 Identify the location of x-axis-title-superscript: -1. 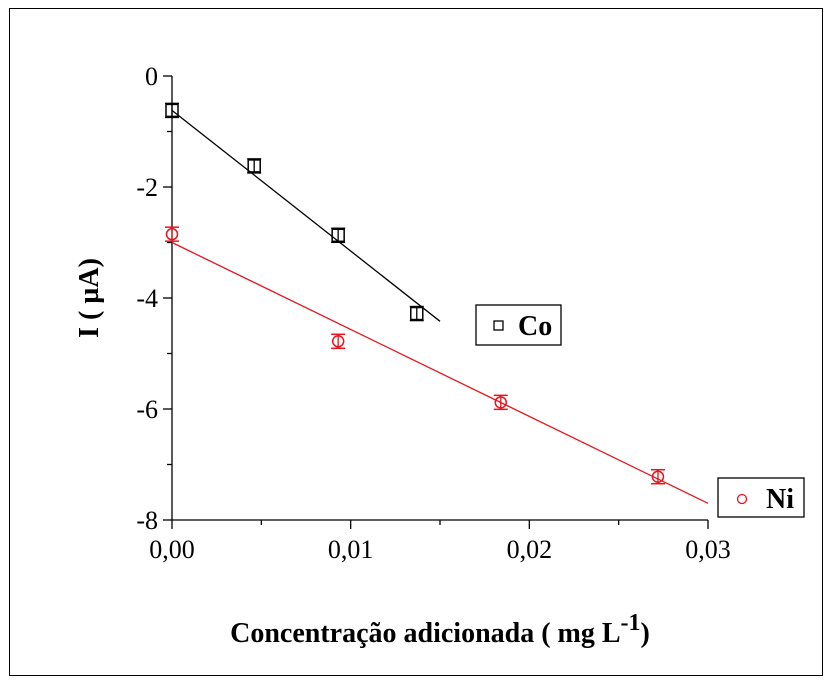
(631, 623).